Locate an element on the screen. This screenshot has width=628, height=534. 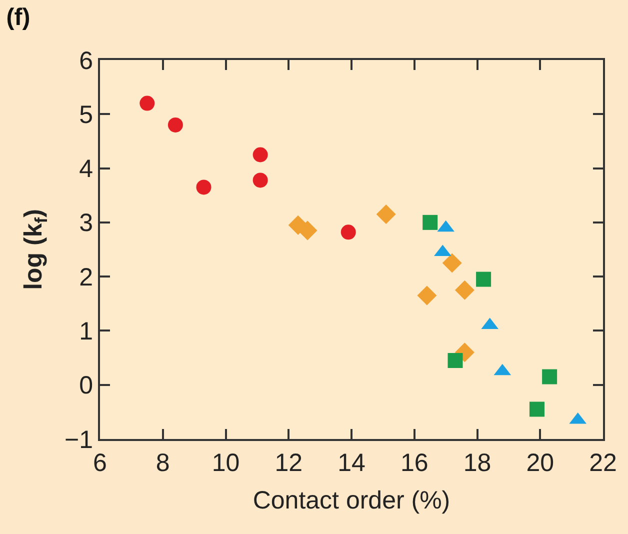
y-tick-label: 3 is located at coordinates (86, 223).